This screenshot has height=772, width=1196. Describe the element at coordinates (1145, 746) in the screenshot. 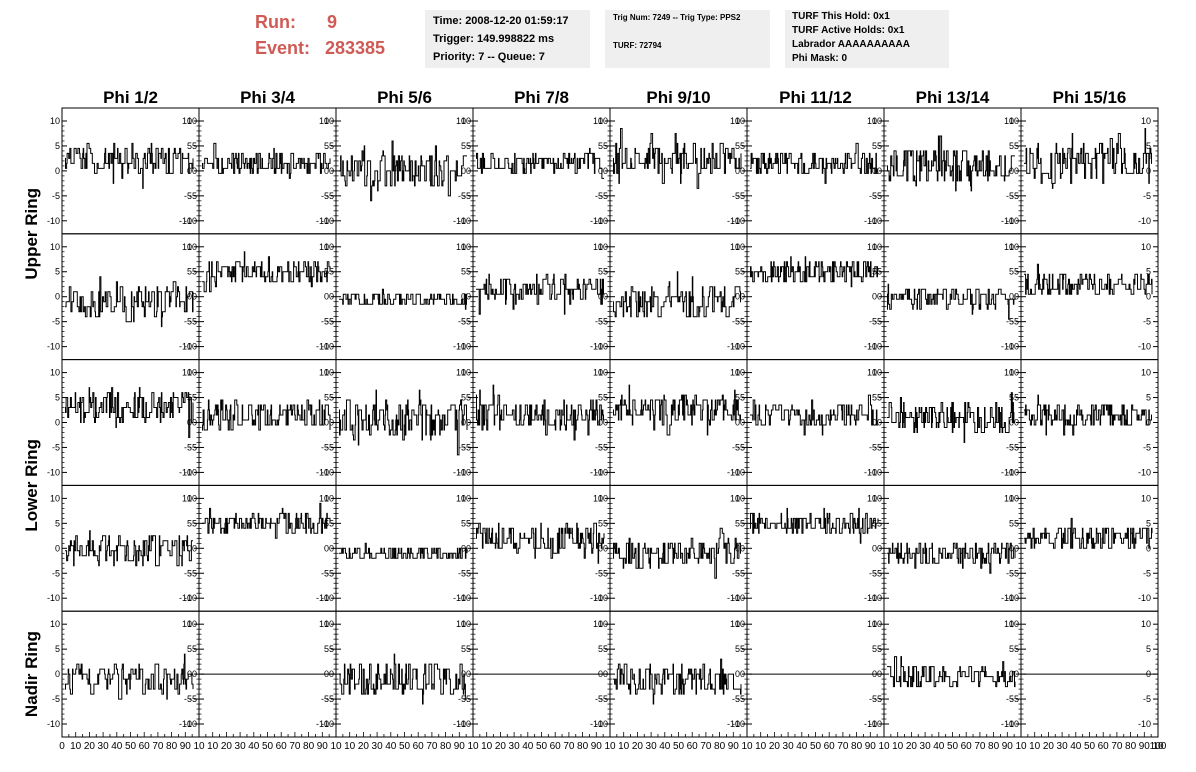

I see `x-tick-label: 90` at that location.